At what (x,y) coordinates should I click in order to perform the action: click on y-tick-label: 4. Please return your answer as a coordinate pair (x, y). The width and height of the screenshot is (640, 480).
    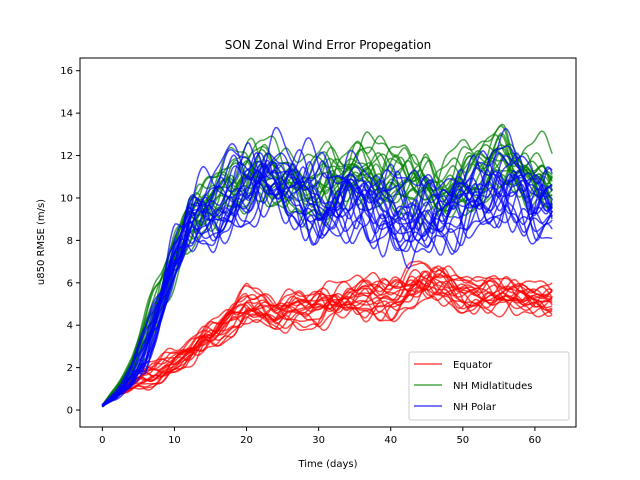
    Looking at the image, I should click on (70, 326).